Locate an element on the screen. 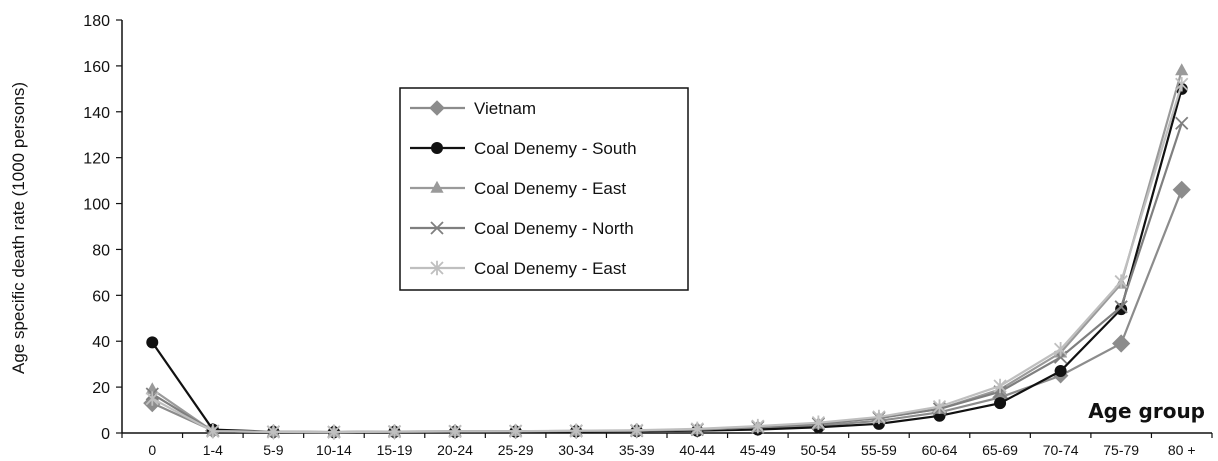 The height and width of the screenshot is (461, 1218). y-tick-label: 100 is located at coordinates (96, 205).